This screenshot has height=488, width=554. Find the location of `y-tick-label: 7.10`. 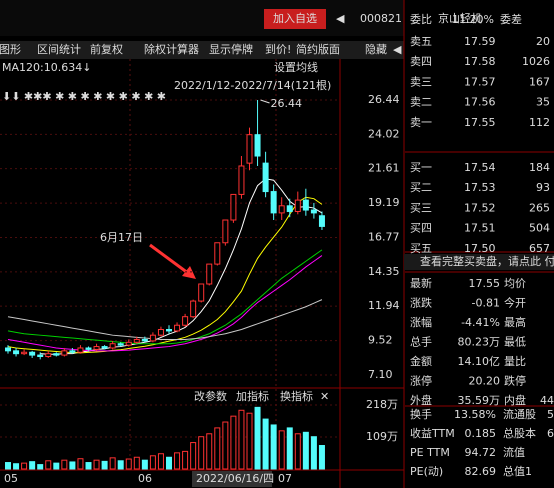

y-tick-label: 7.10 is located at coordinates (380, 374).